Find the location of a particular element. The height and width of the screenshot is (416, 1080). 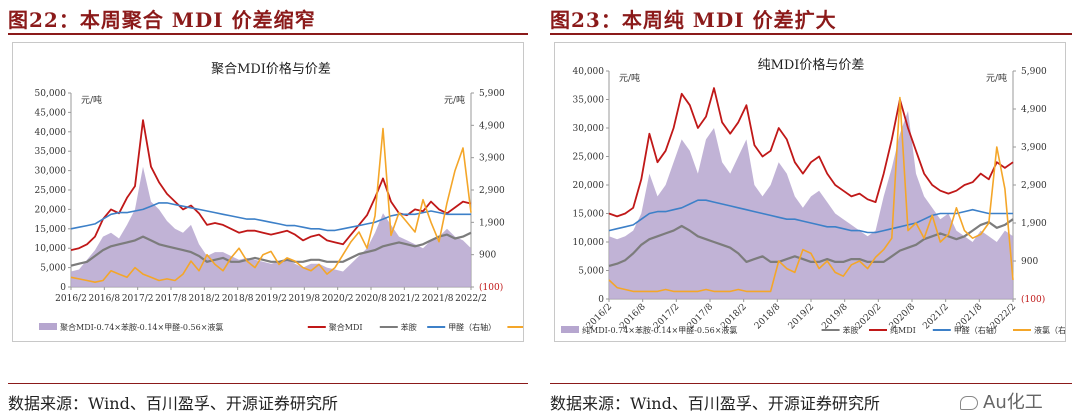

y-tick-label-left: 50,000 is located at coordinates (51, 94).